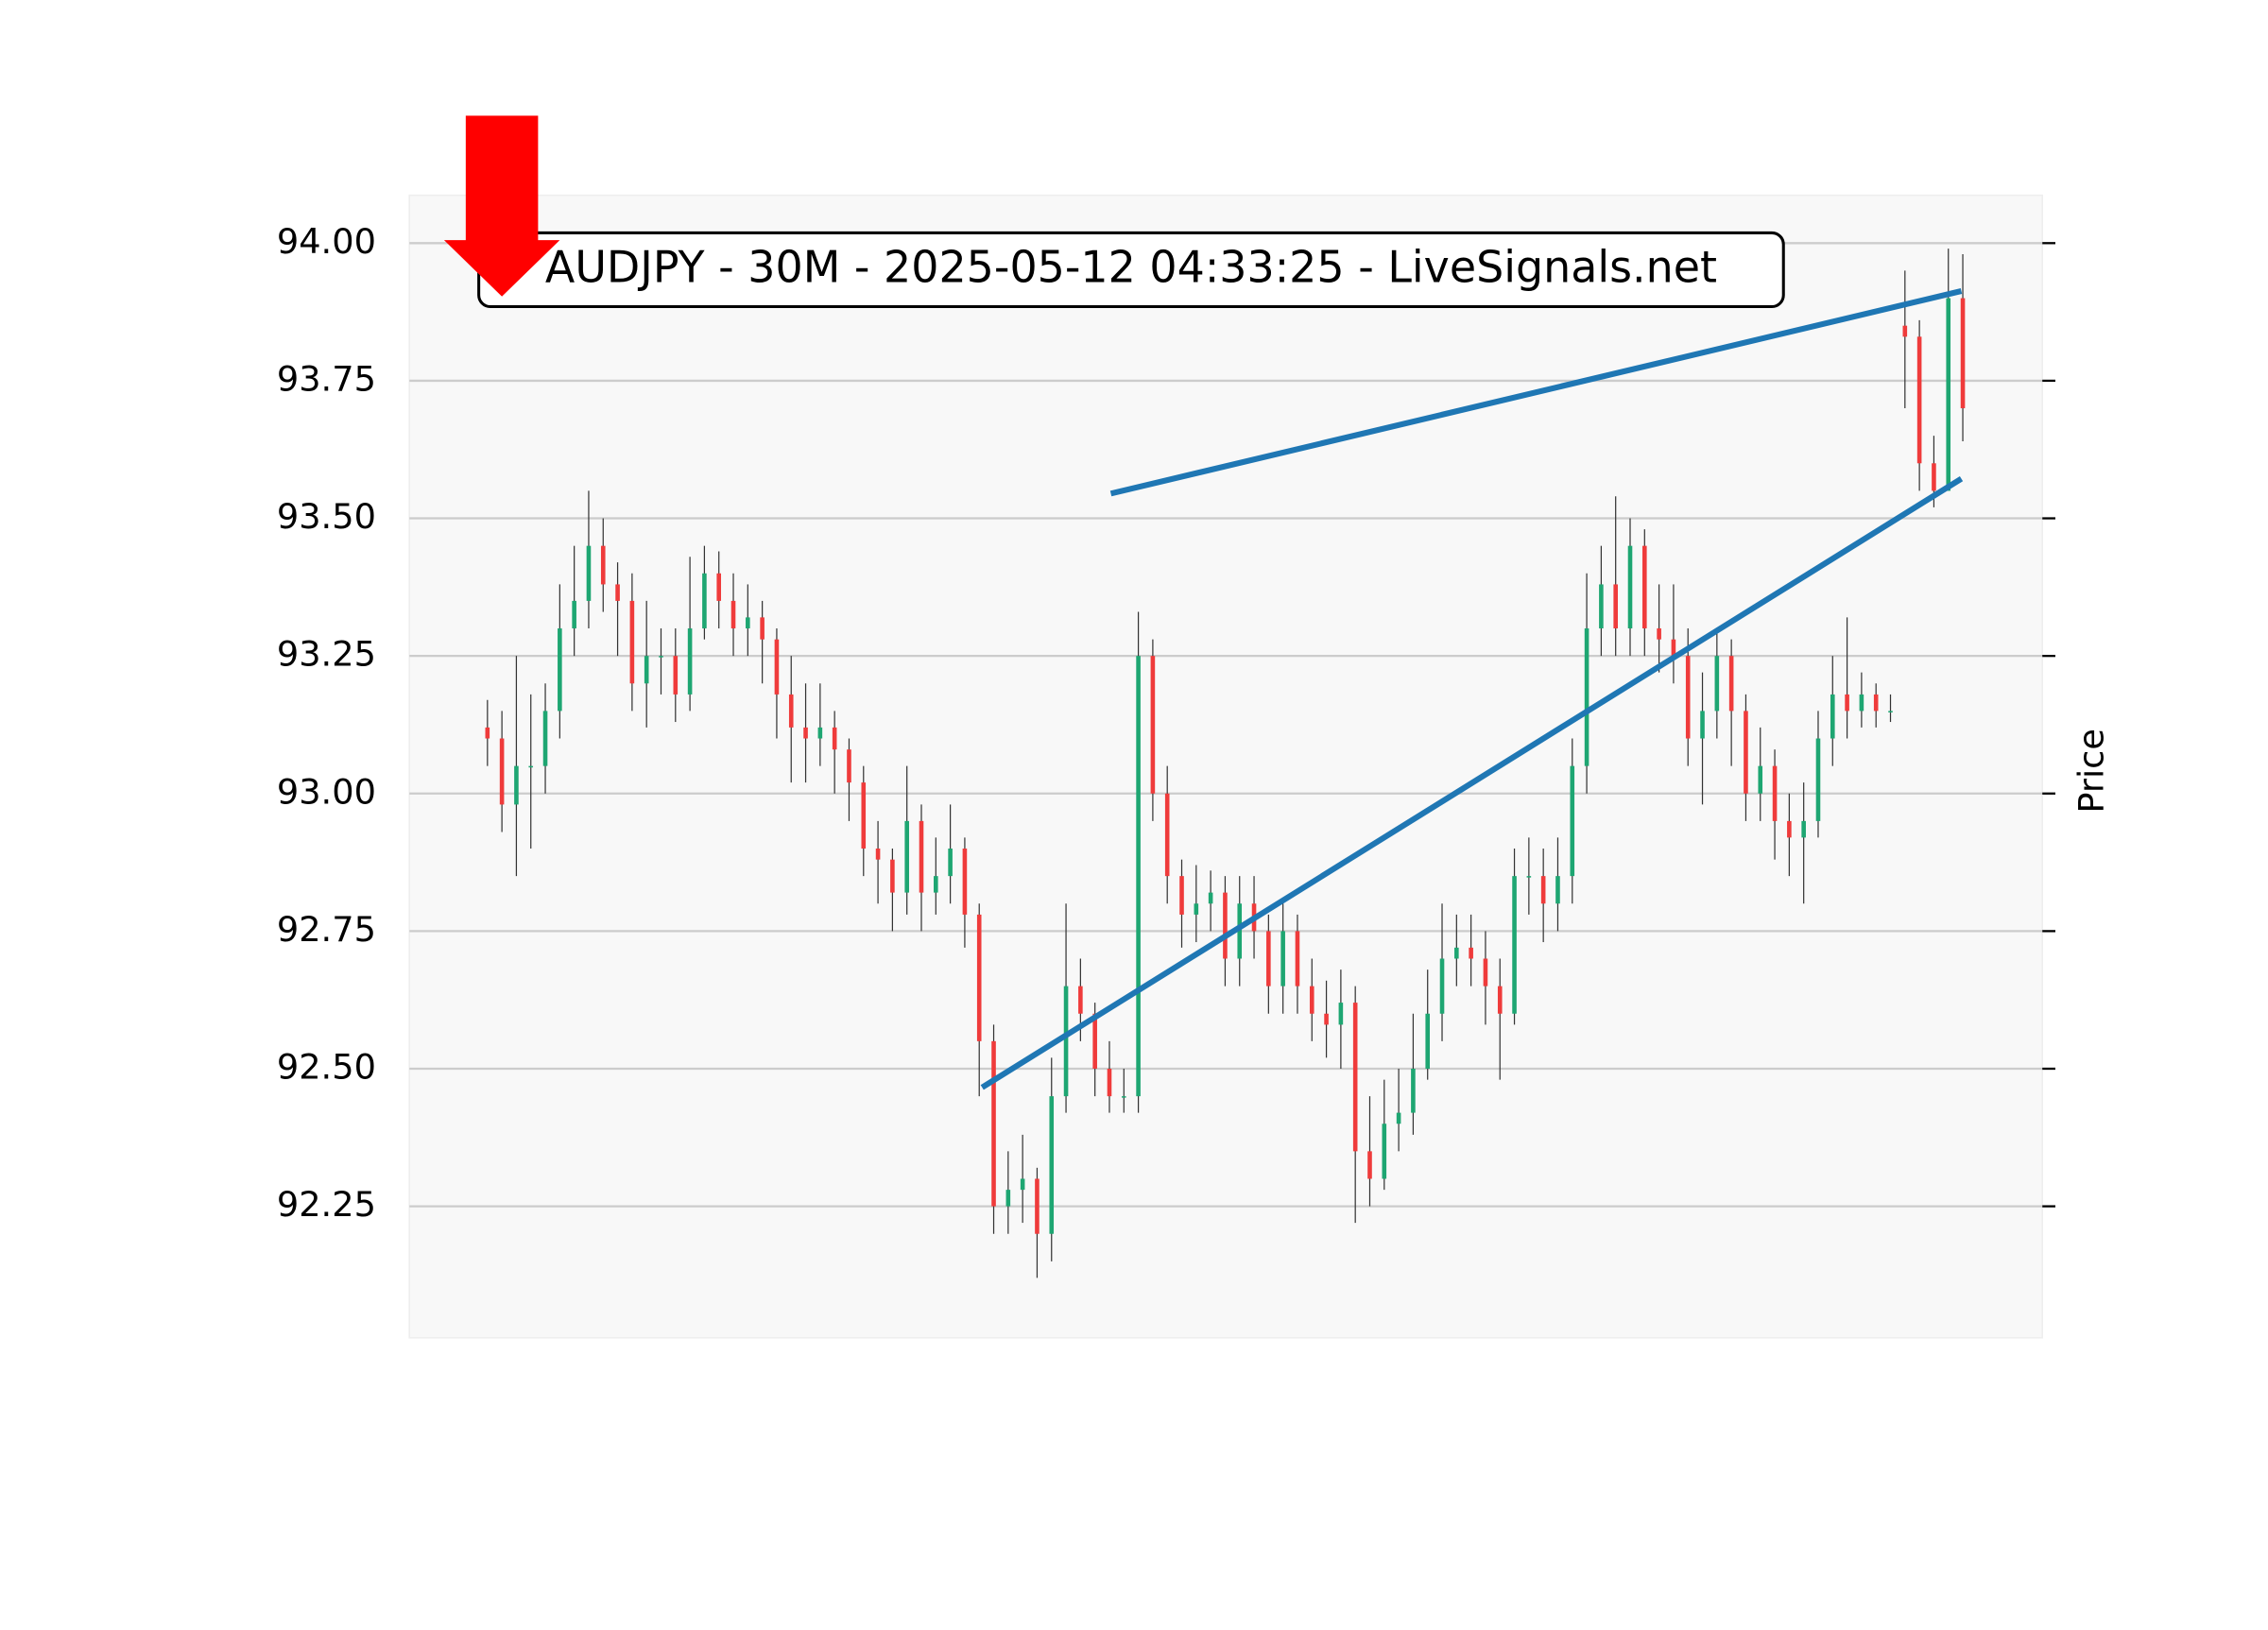  I want to click on y-tick-label: 93.75, so click(326, 379).